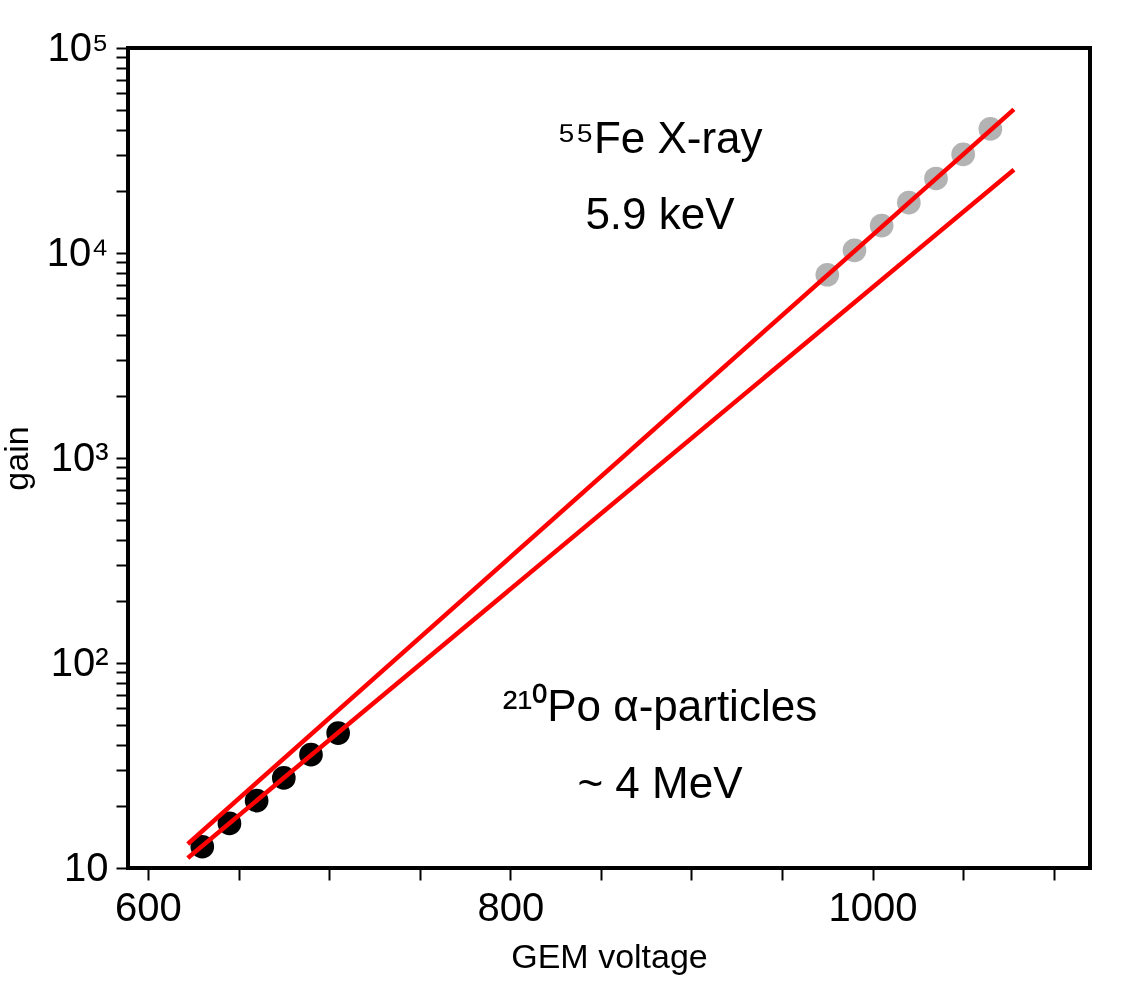  What do you see at coordinates (77, 251) in the screenshot?
I see `y-tick-label: 10⁴` at bounding box center [77, 251].